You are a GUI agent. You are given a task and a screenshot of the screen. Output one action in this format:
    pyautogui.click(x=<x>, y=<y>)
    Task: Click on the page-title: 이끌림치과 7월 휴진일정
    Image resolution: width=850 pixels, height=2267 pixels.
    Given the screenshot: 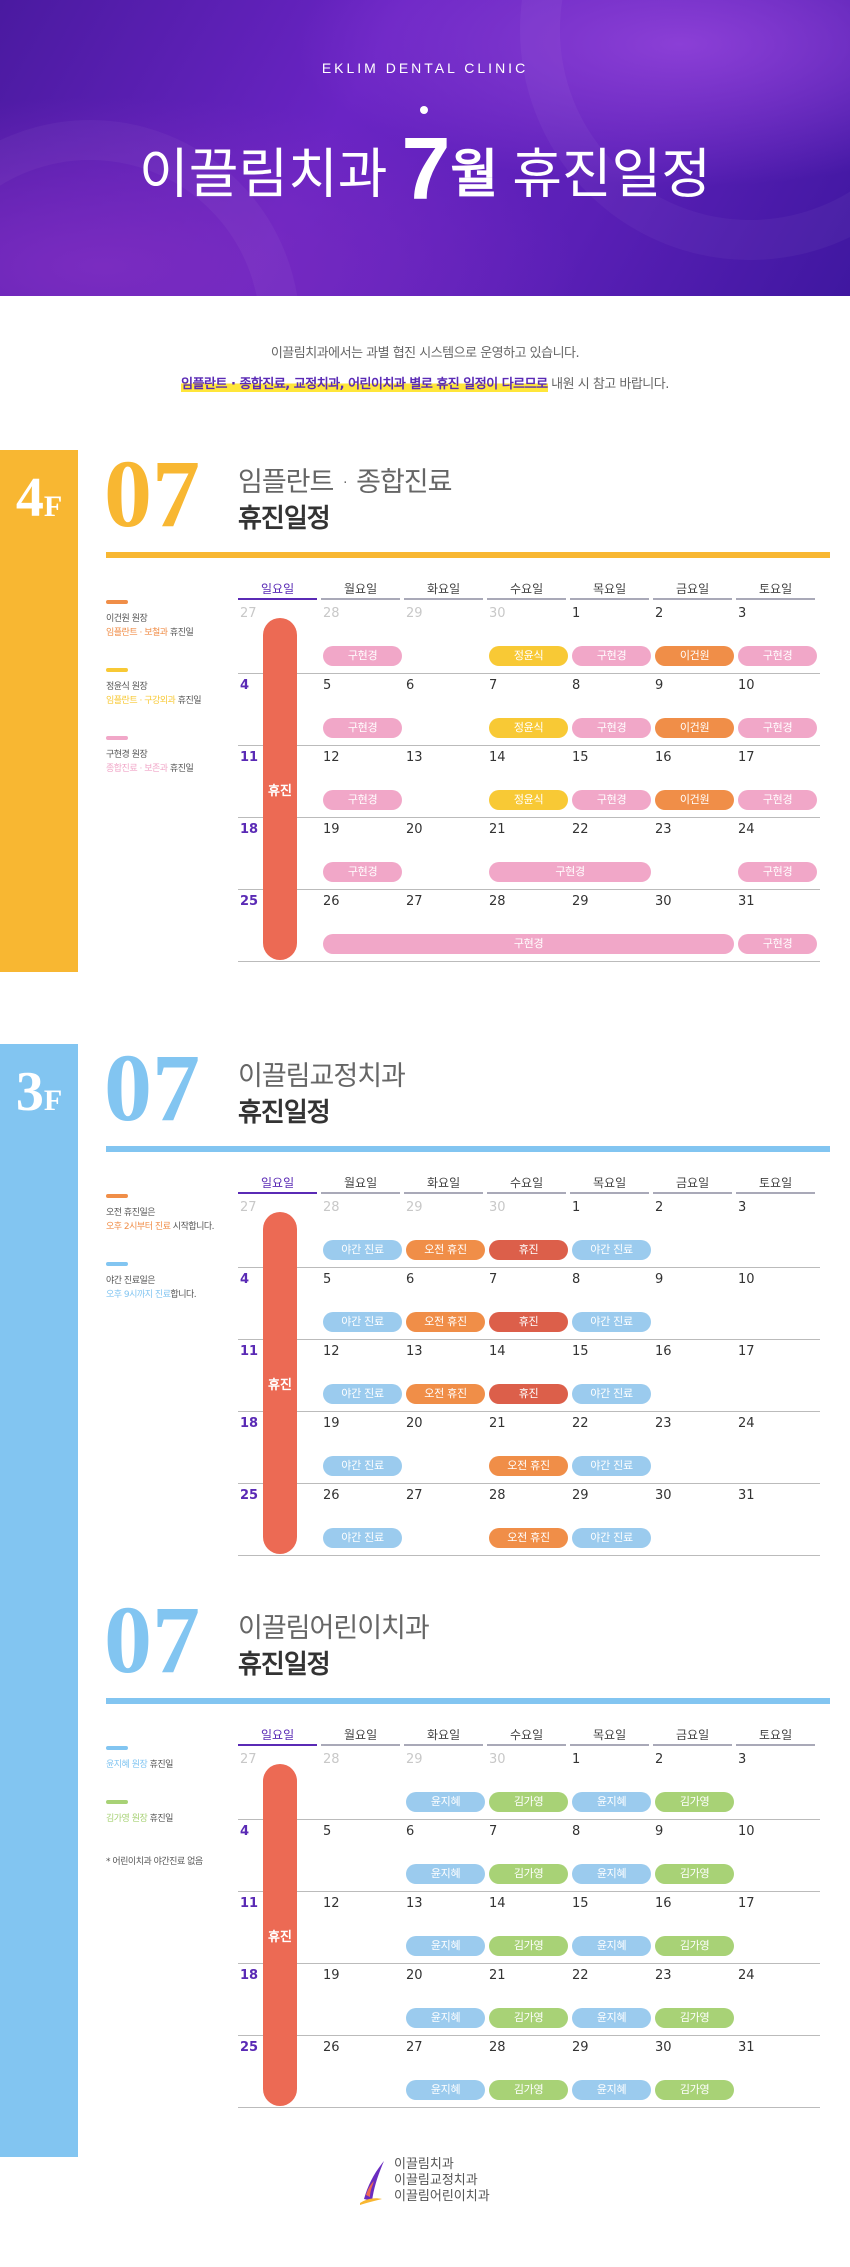 What is the action you would take?
    pyautogui.click(x=425, y=169)
    